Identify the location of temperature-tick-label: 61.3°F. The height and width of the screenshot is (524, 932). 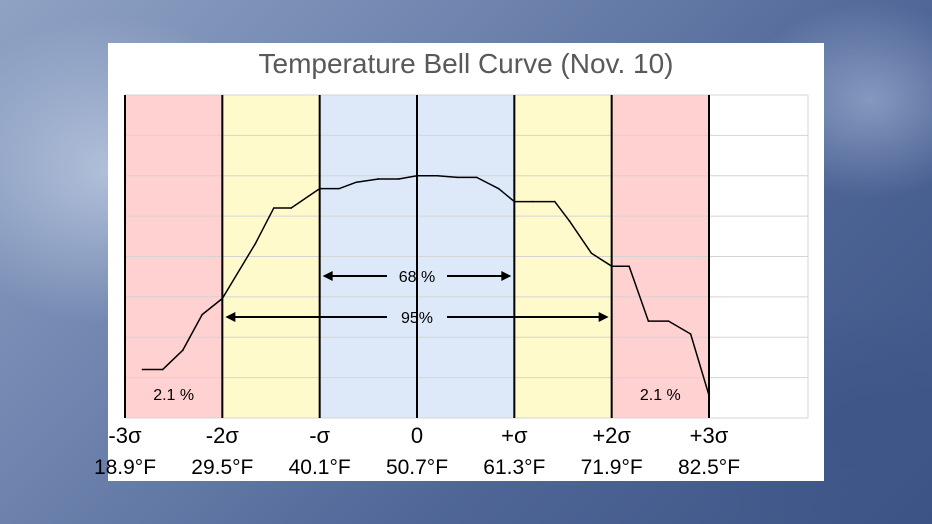
(514, 467).